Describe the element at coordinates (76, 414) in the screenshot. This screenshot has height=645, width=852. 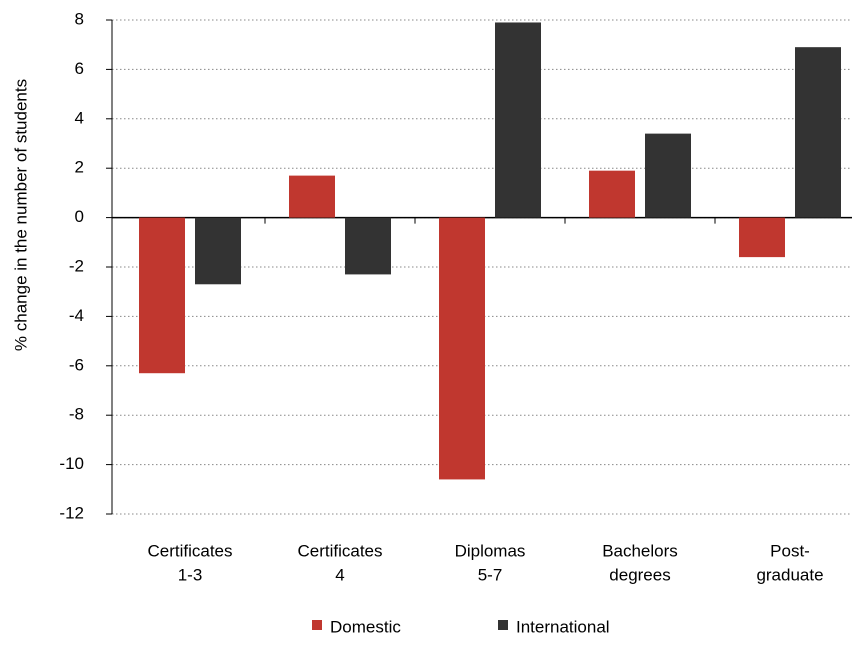
I see `y-tick-label: -8` at that location.